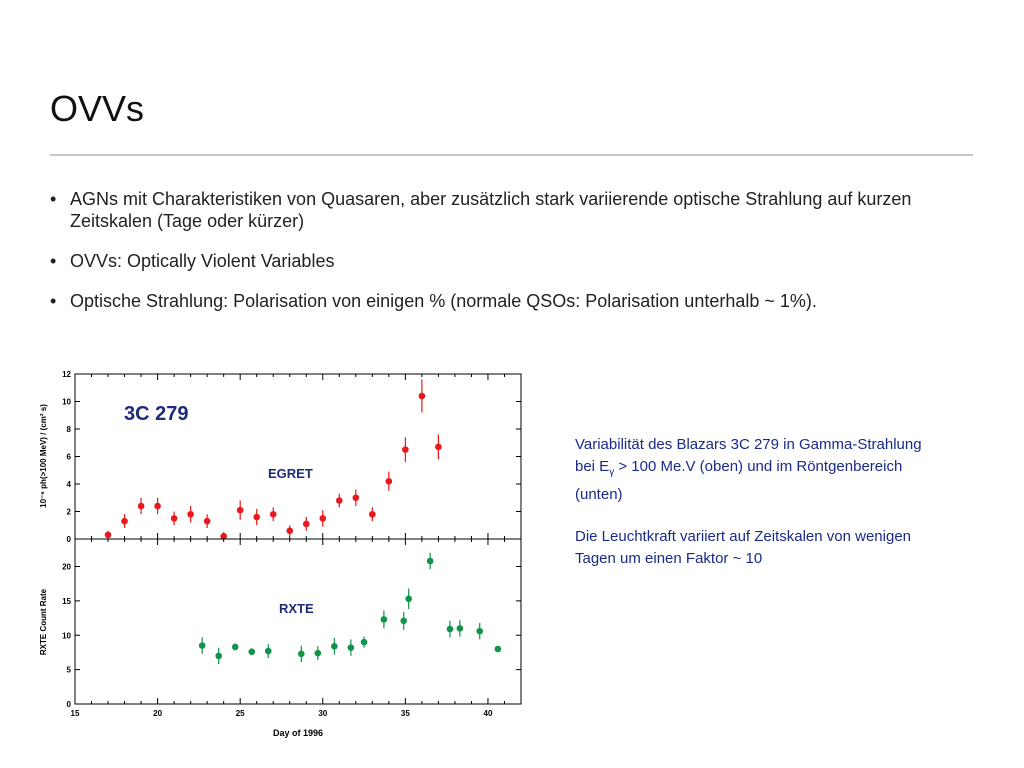 Image resolution: width=1024 pixels, height=768 pixels. I want to click on egret-y-tick-label: 8, so click(69, 429).